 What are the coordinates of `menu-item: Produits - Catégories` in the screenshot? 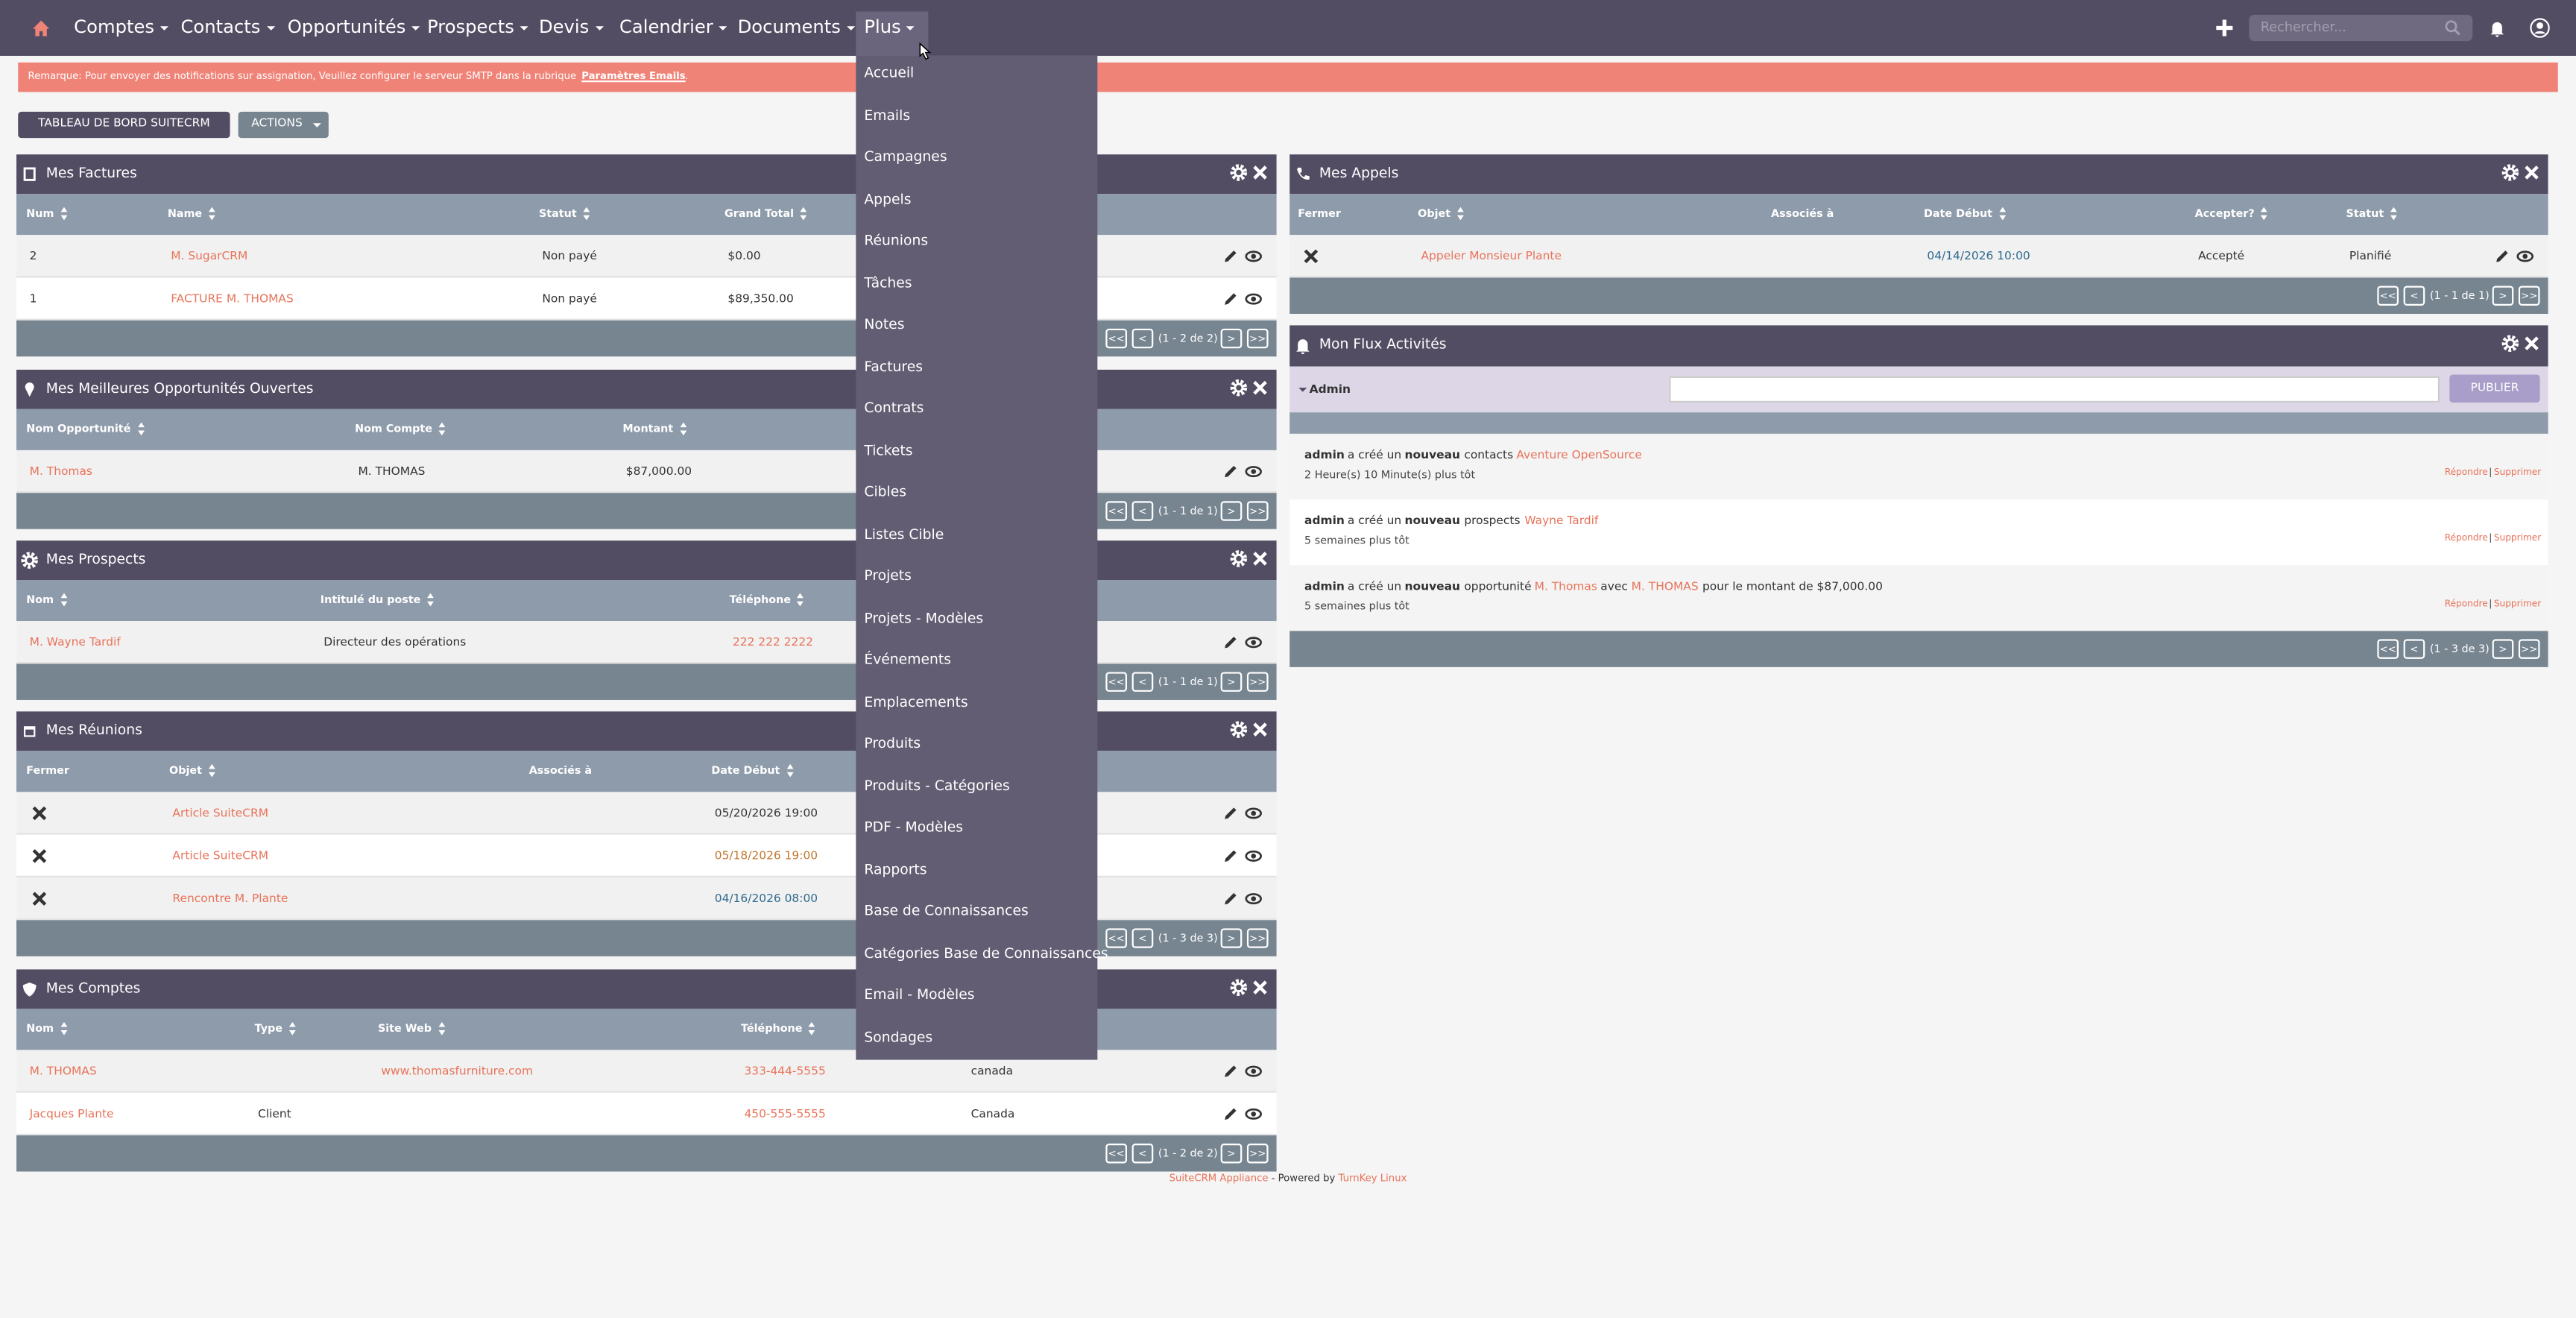 It's located at (937, 787).